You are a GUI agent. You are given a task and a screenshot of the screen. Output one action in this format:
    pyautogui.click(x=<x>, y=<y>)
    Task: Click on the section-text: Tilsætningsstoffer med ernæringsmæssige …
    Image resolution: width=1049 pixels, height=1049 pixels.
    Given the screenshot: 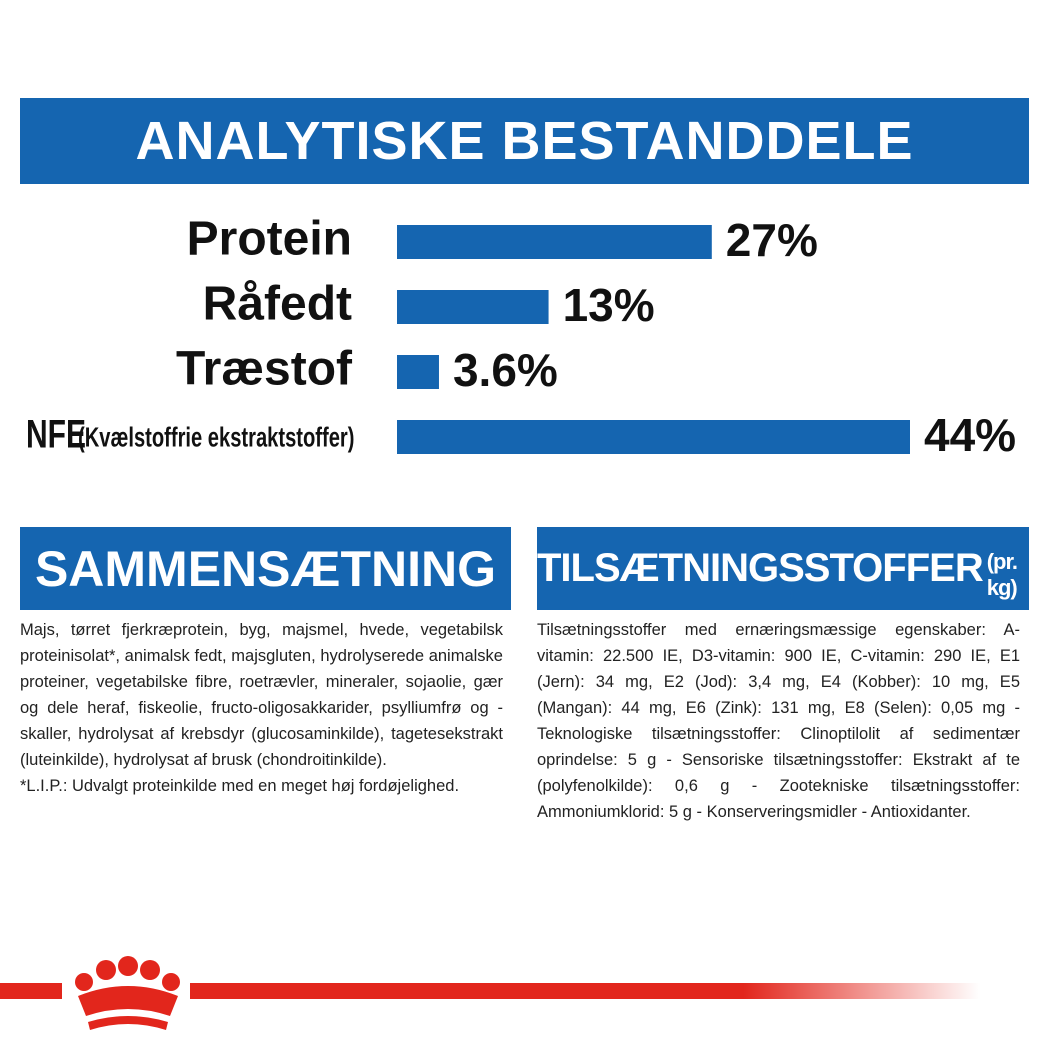 What is the action you would take?
    pyautogui.click(x=778, y=721)
    